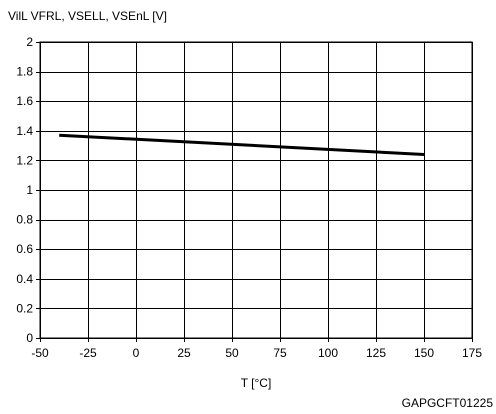 This screenshot has height=414, width=496. I want to click on y-tick-label: 1.4, so click(24, 131).